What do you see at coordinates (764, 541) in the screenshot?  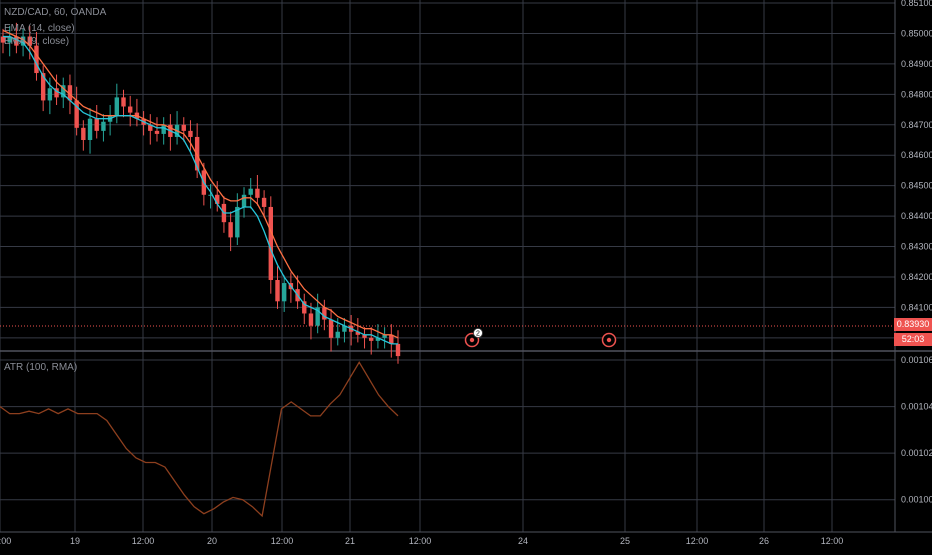 I see `x-tick-label: 26` at bounding box center [764, 541].